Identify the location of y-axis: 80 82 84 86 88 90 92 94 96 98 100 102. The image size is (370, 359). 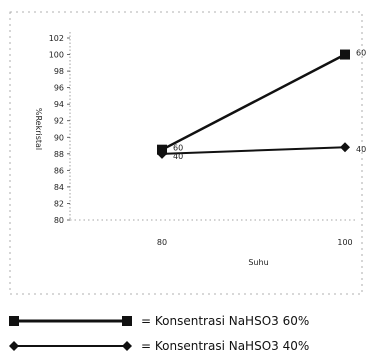
(60, 128).